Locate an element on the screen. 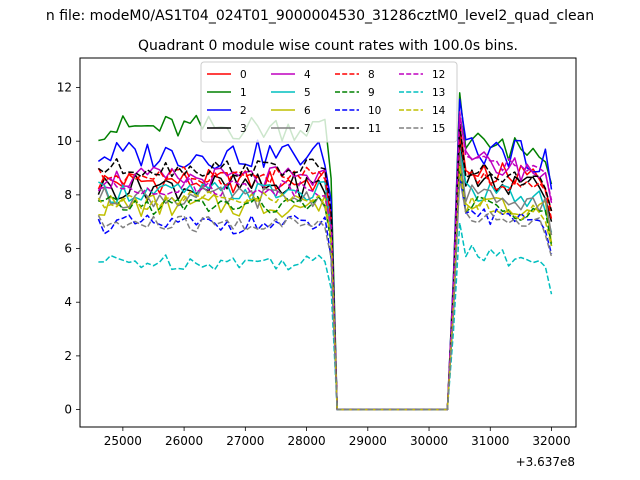 This screenshot has height=480, width=640. x-tick-label: 25000 is located at coordinates (123, 441).